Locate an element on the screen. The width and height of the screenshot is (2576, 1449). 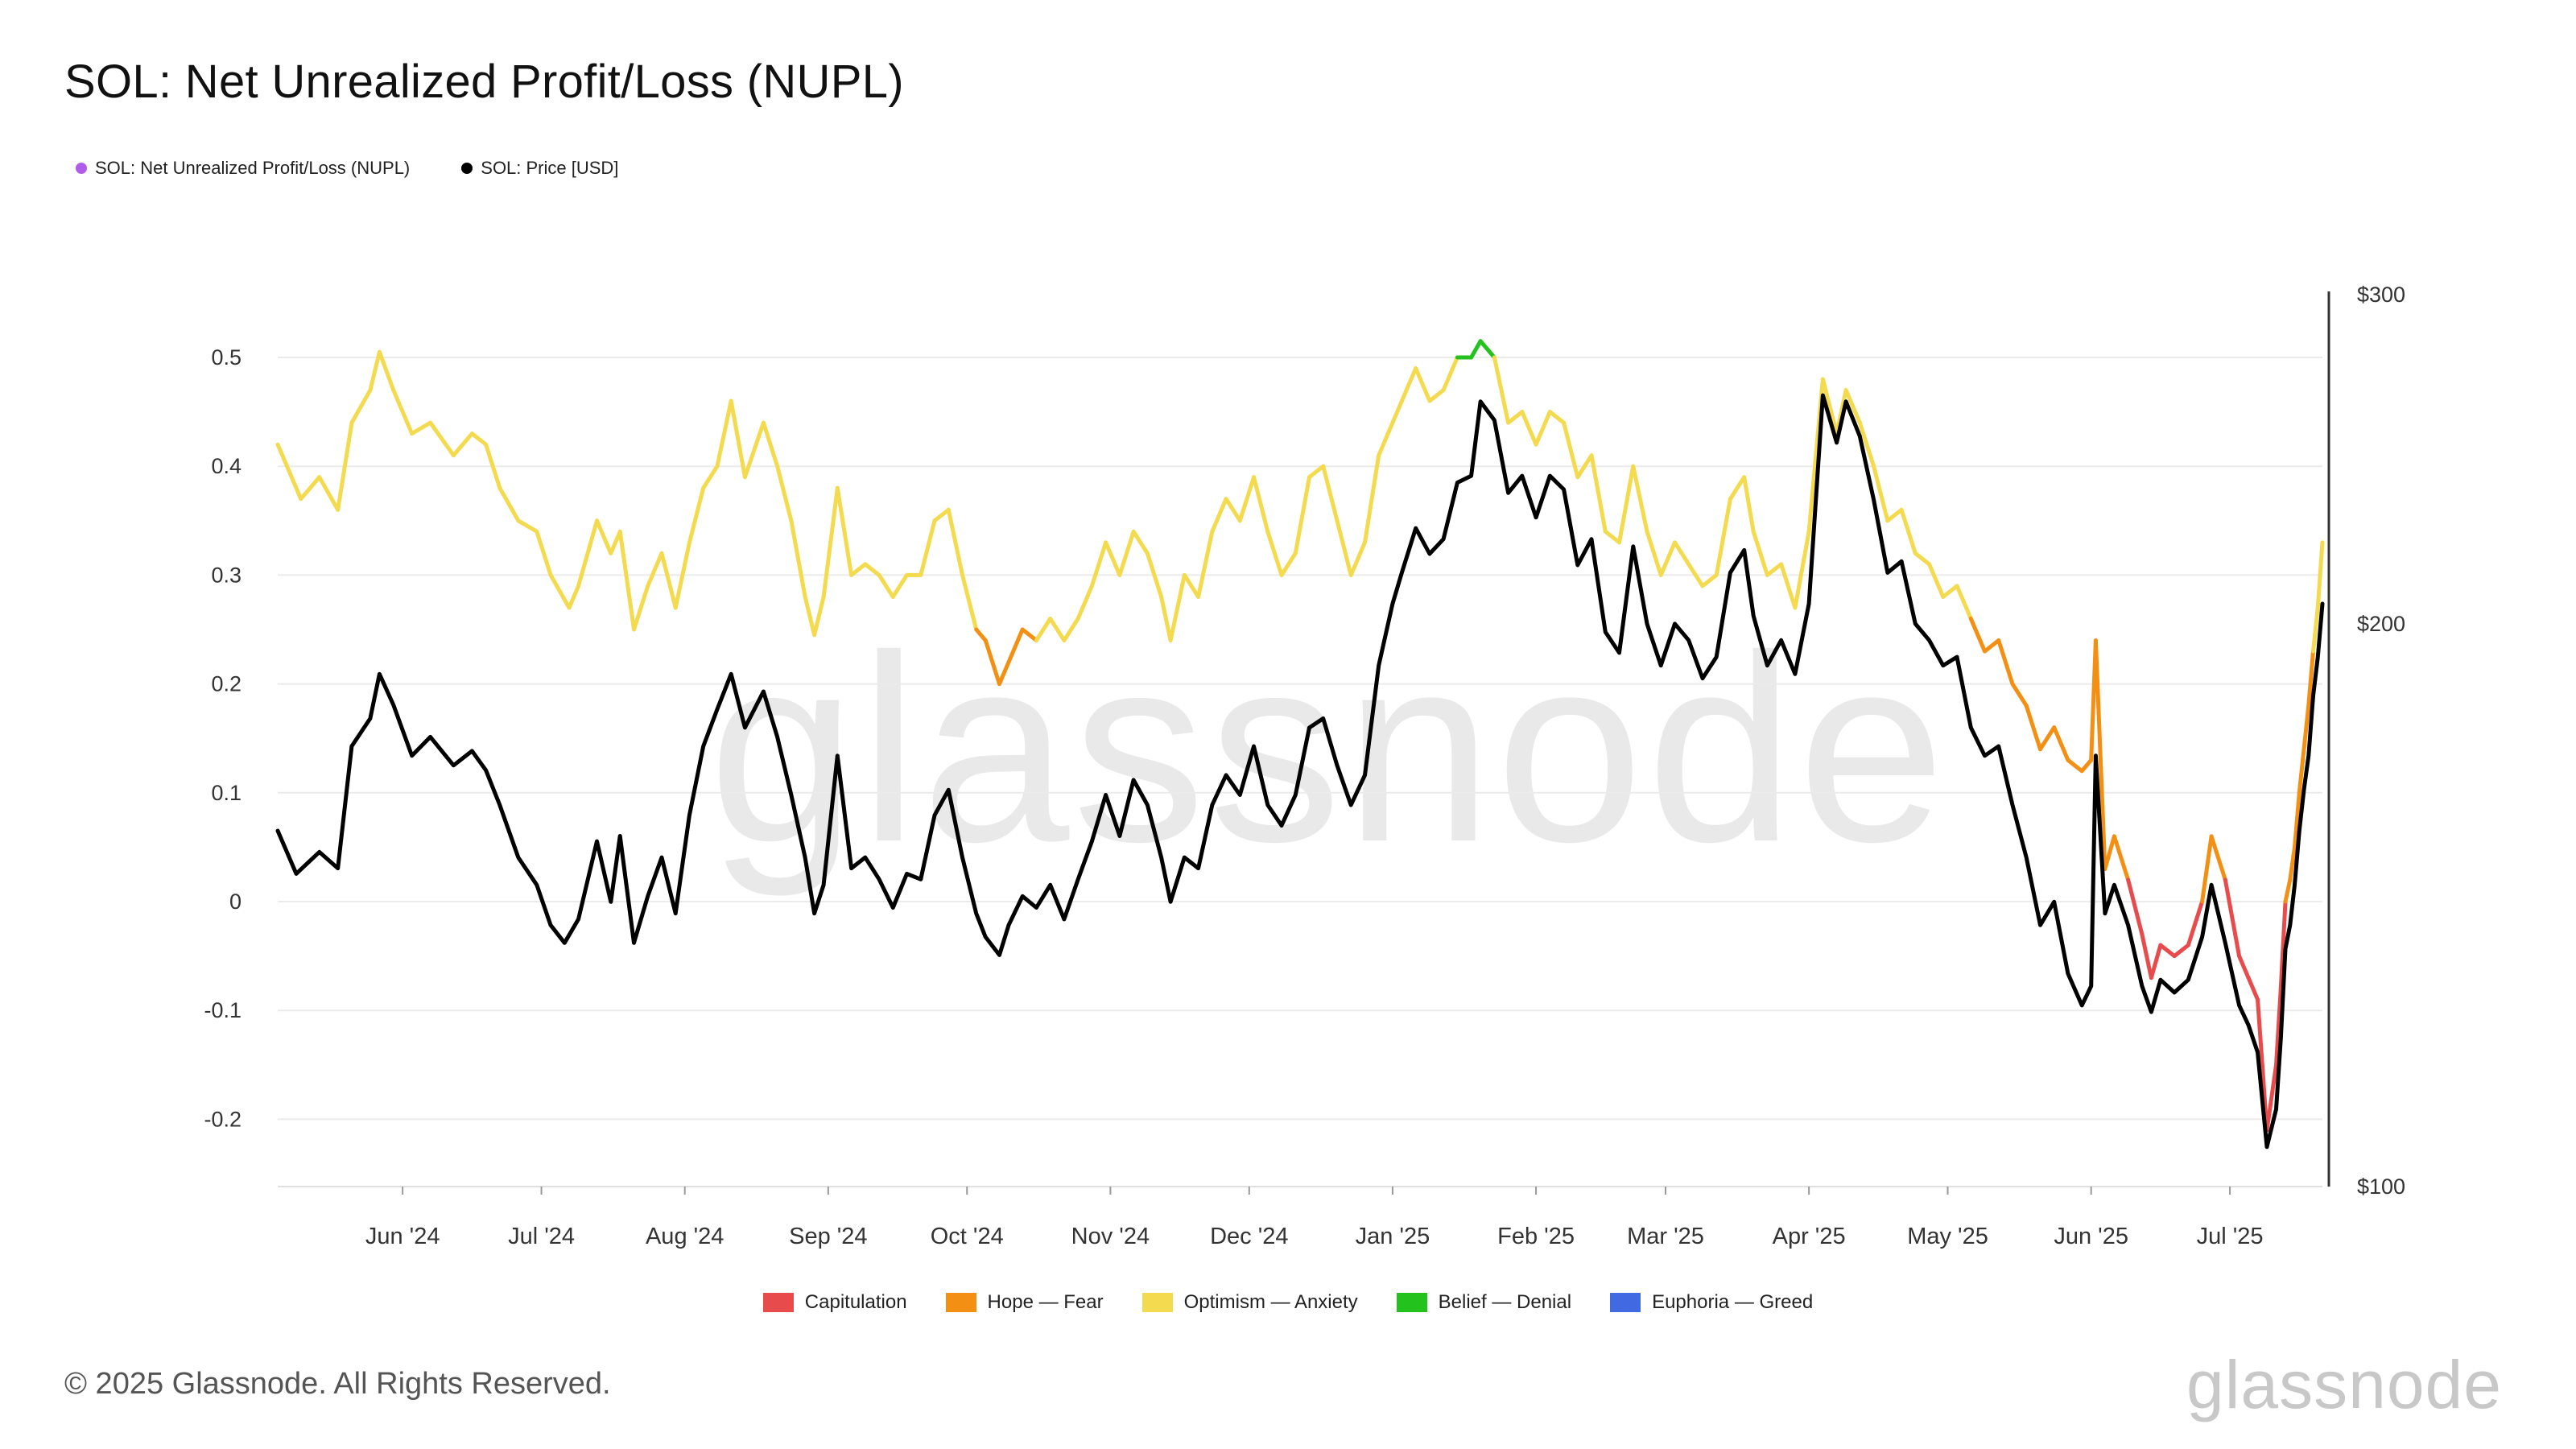
x-tick-label: Nov '24 is located at coordinates (1110, 1236).